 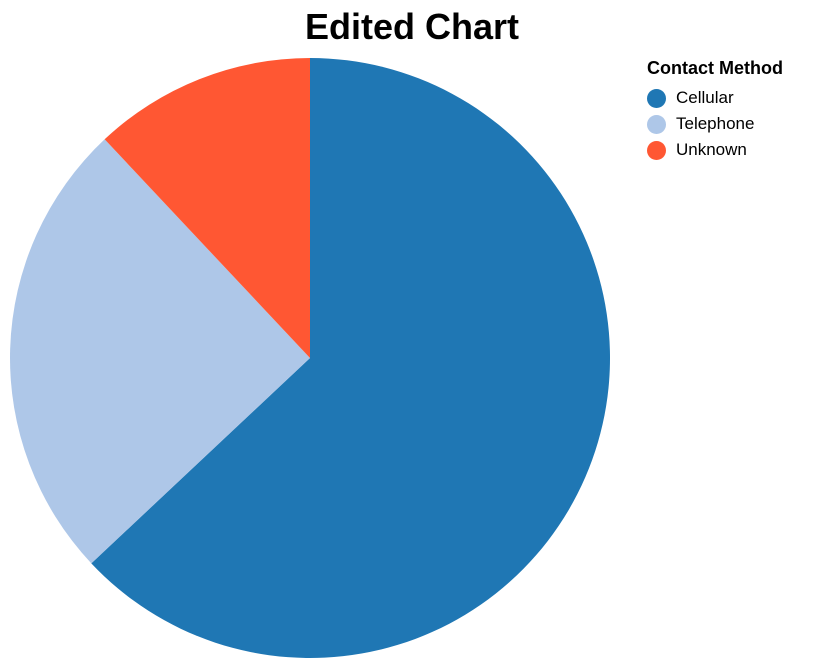 What do you see at coordinates (656, 150) in the screenshot?
I see `legend-swatch-unknown` at bounding box center [656, 150].